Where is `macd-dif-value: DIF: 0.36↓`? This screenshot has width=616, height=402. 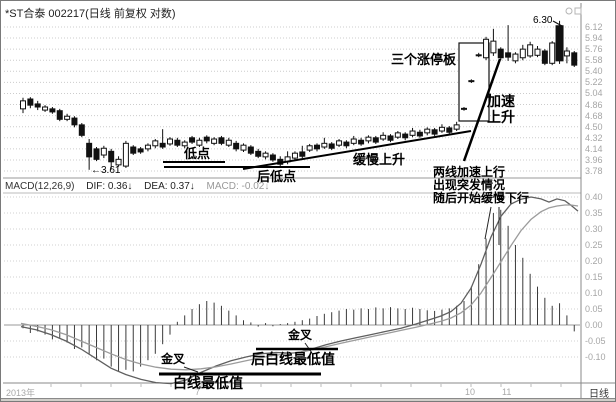 macd-dif-value: DIF: 0.36↓ is located at coordinates (109, 186).